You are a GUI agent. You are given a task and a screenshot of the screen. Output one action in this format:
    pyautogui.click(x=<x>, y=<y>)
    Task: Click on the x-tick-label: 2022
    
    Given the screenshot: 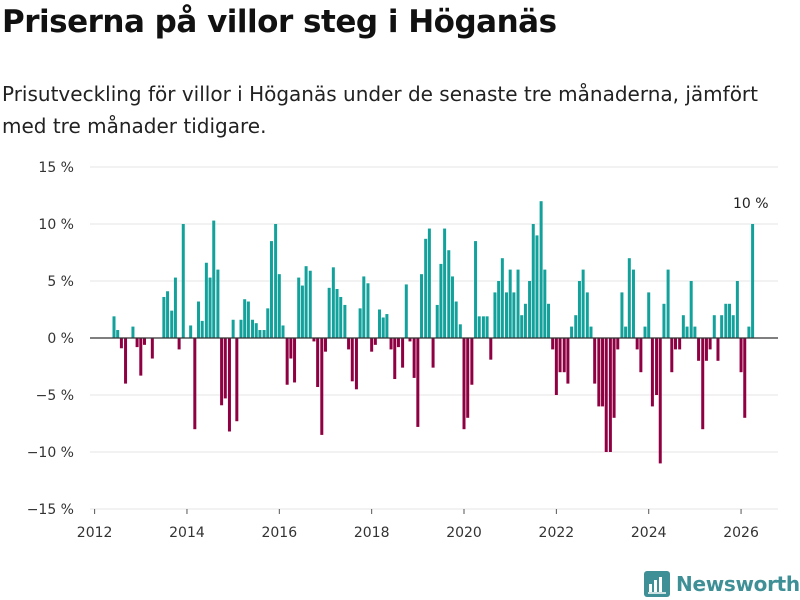 What is the action you would take?
    pyautogui.click(x=557, y=533)
    